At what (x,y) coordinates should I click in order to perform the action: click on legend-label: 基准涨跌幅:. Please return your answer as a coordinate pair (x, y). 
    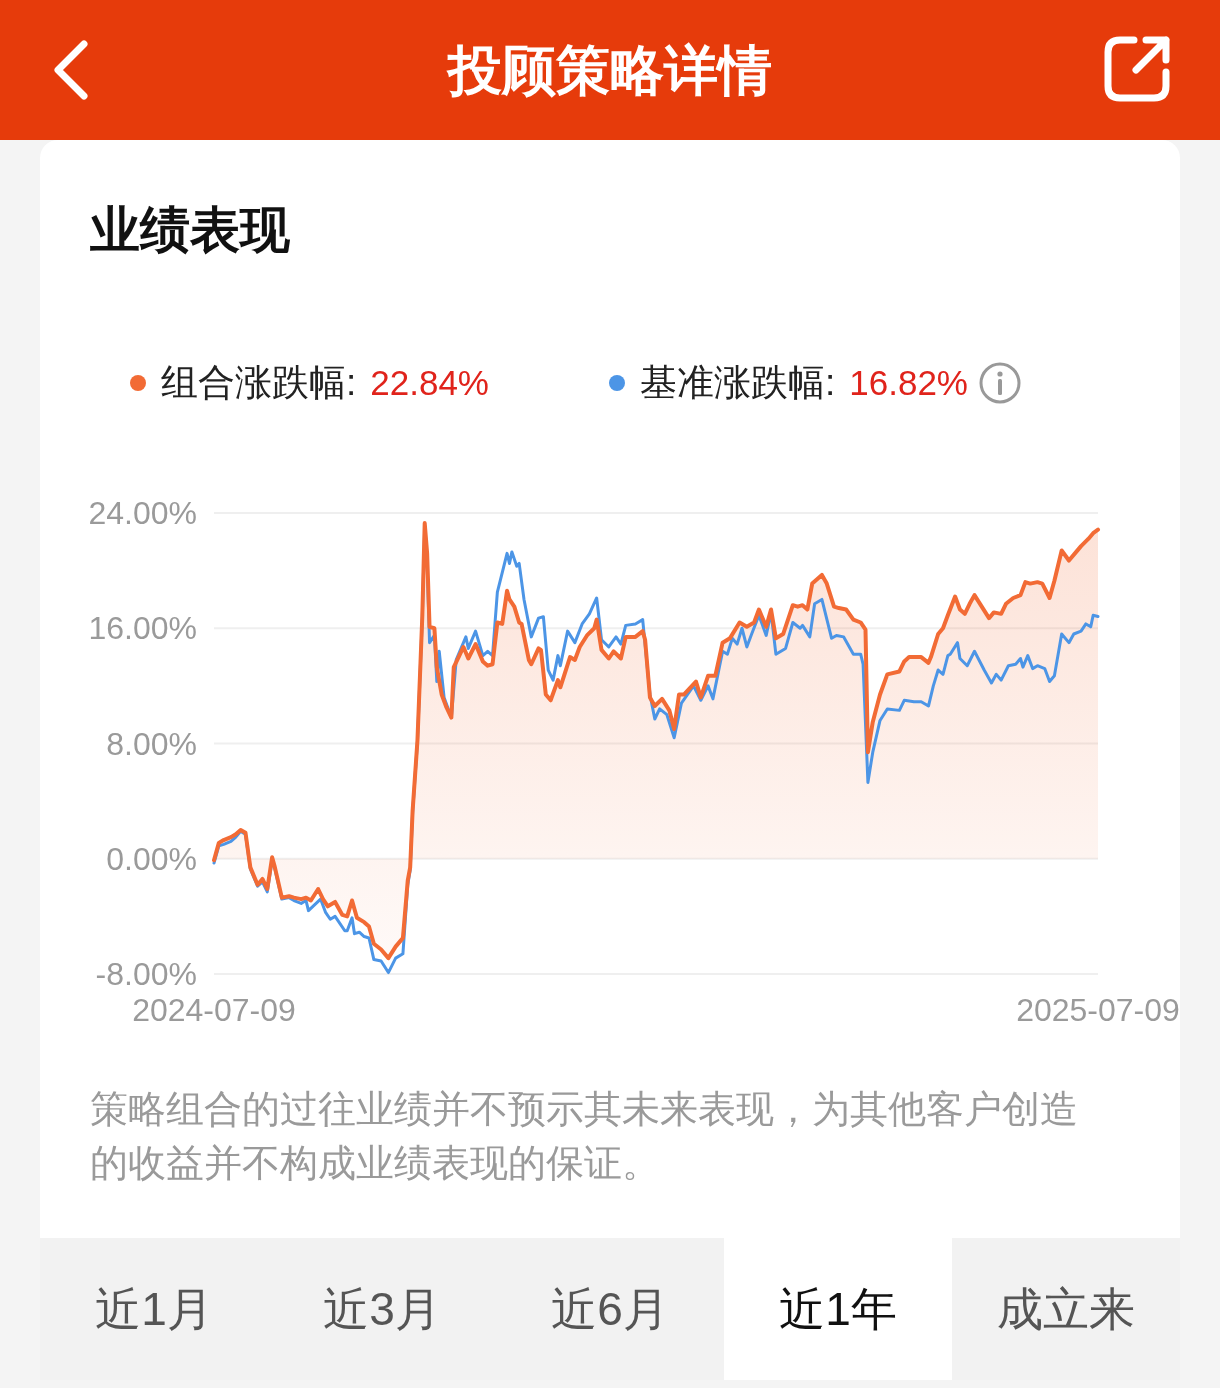
    Looking at the image, I should click on (738, 383).